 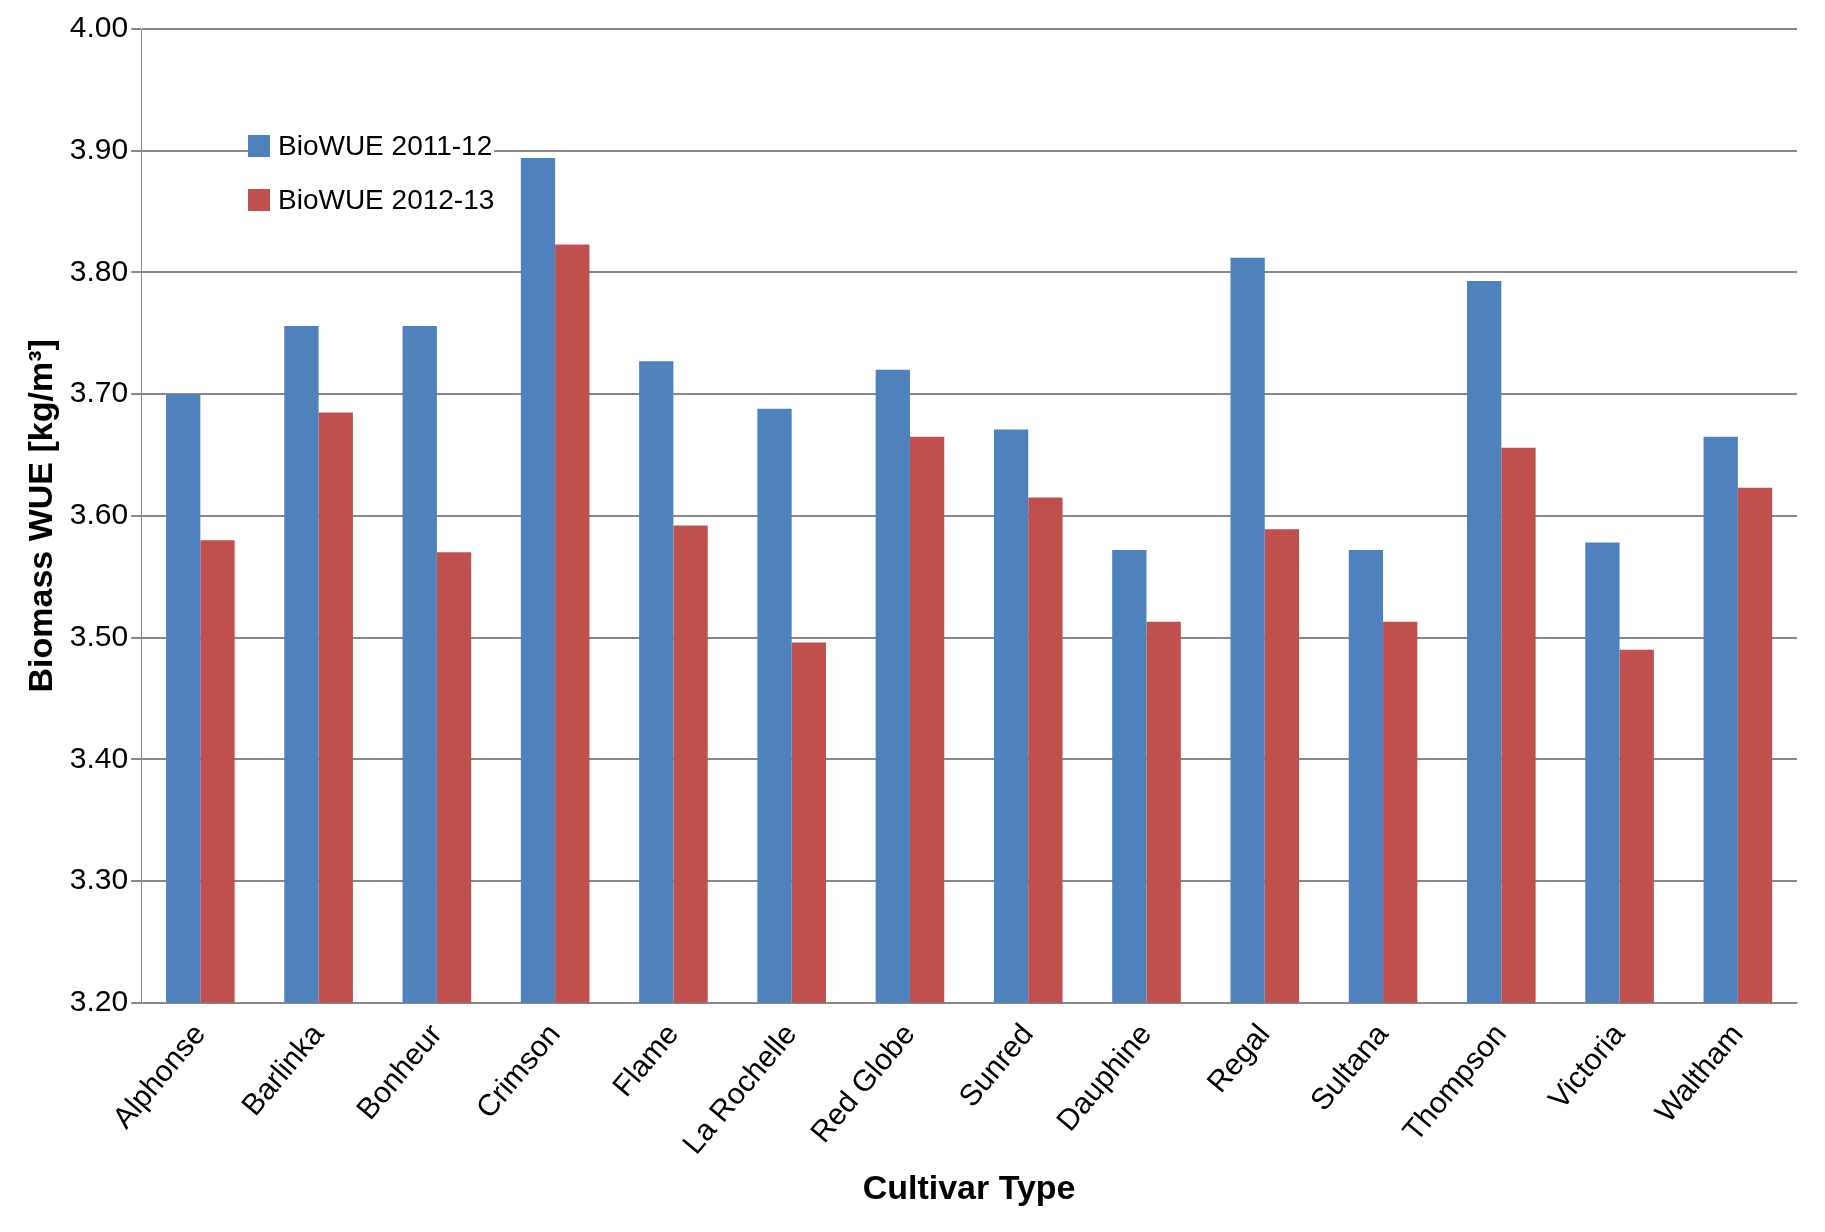 I want to click on y-tick-label: 3.30, so click(x=99, y=879).